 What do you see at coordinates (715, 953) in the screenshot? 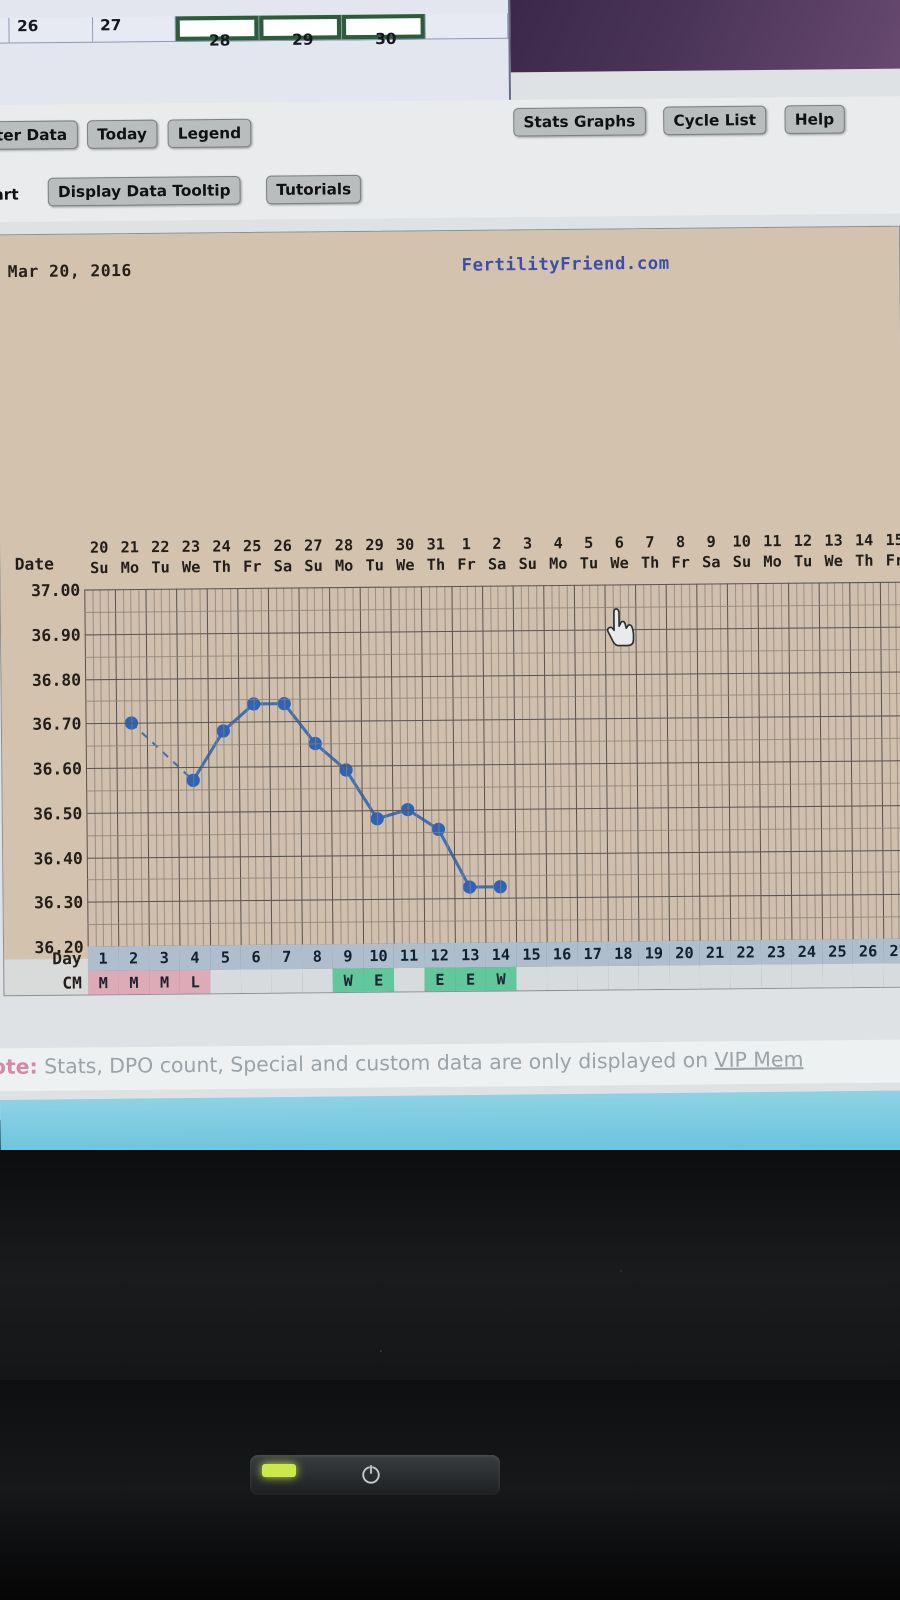
I see `table-cell-day: 21` at bounding box center [715, 953].